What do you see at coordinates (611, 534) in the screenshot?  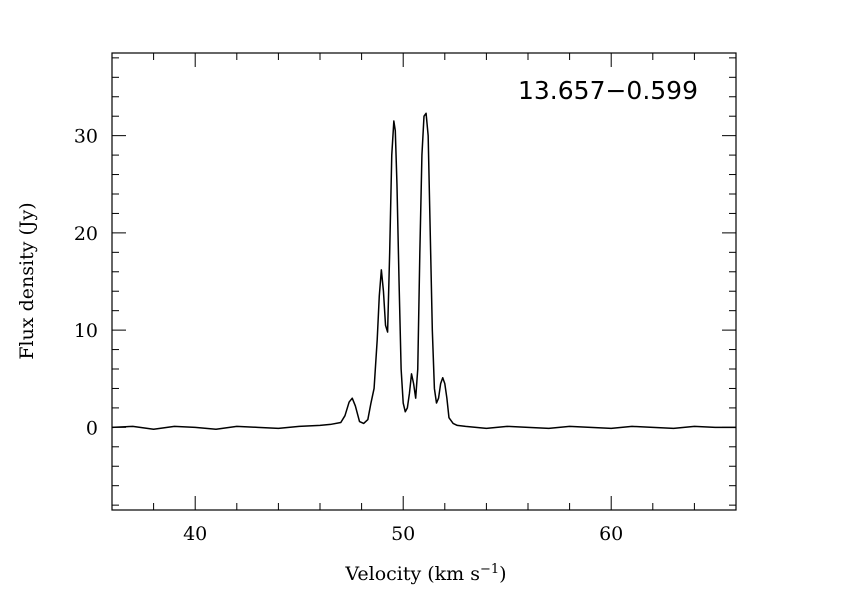 I see `x-tick-label: 60` at bounding box center [611, 534].